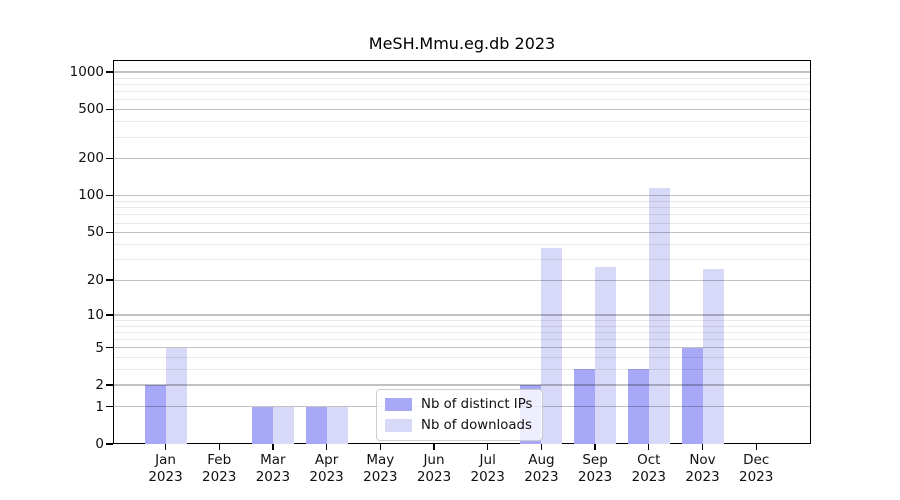 The height and width of the screenshot is (500, 900). I want to click on month-name: Dec, so click(756, 460).